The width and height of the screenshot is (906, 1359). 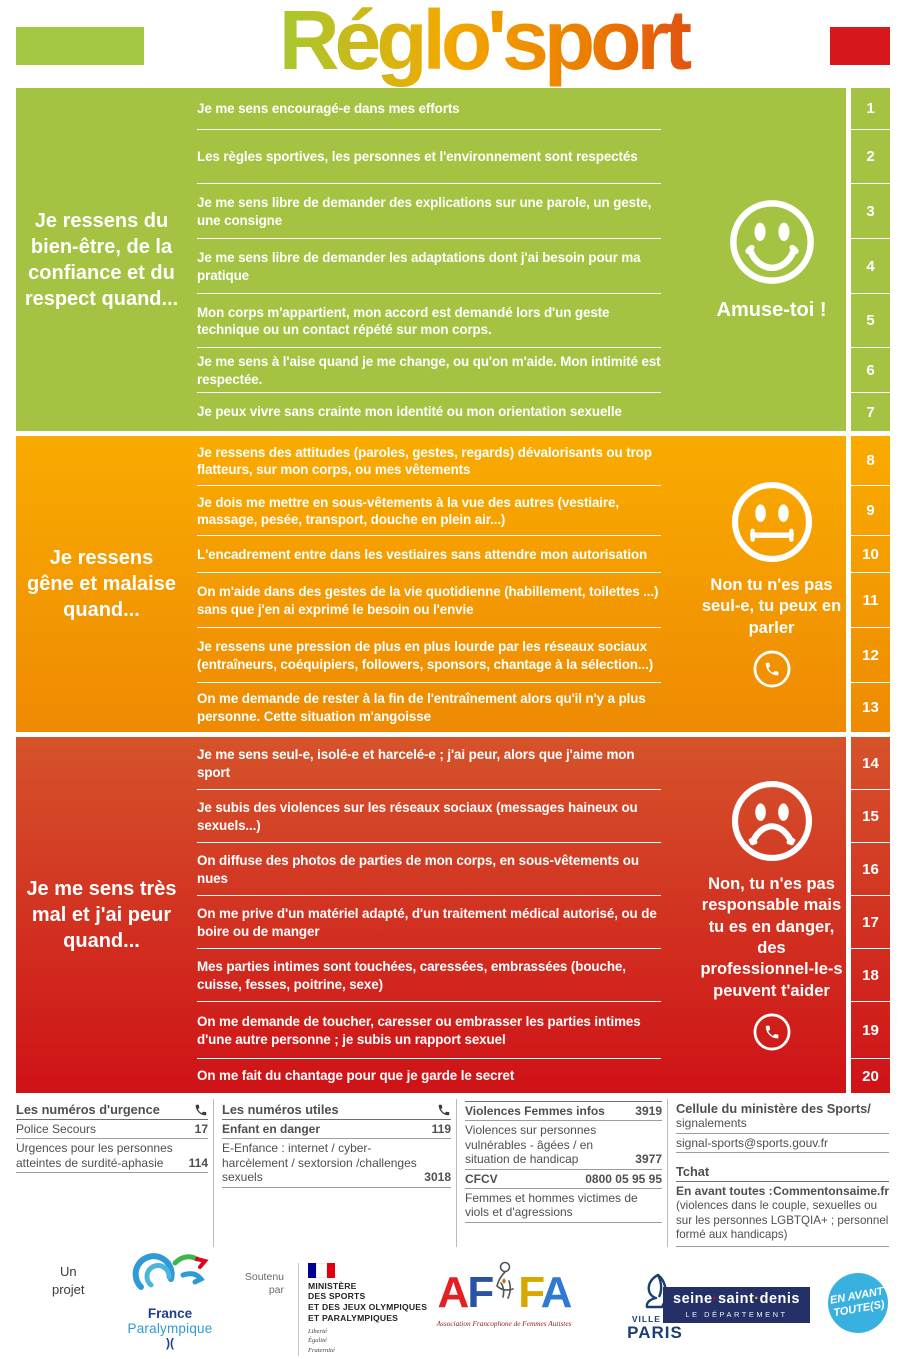 What do you see at coordinates (280, 1109) in the screenshot?
I see `utiles-heading: Les numéros utiles` at bounding box center [280, 1109].